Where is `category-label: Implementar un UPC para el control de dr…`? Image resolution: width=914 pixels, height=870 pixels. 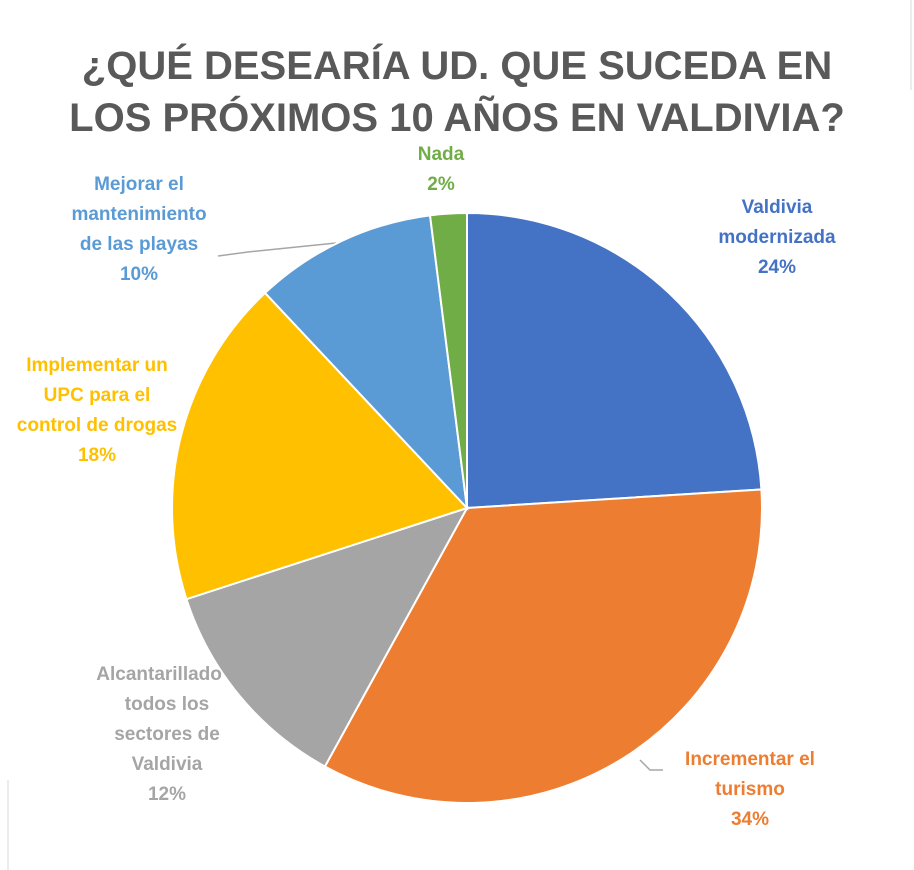
category-label: Implementar un UPC para el control de dr… is located at coordinates (97, 395).